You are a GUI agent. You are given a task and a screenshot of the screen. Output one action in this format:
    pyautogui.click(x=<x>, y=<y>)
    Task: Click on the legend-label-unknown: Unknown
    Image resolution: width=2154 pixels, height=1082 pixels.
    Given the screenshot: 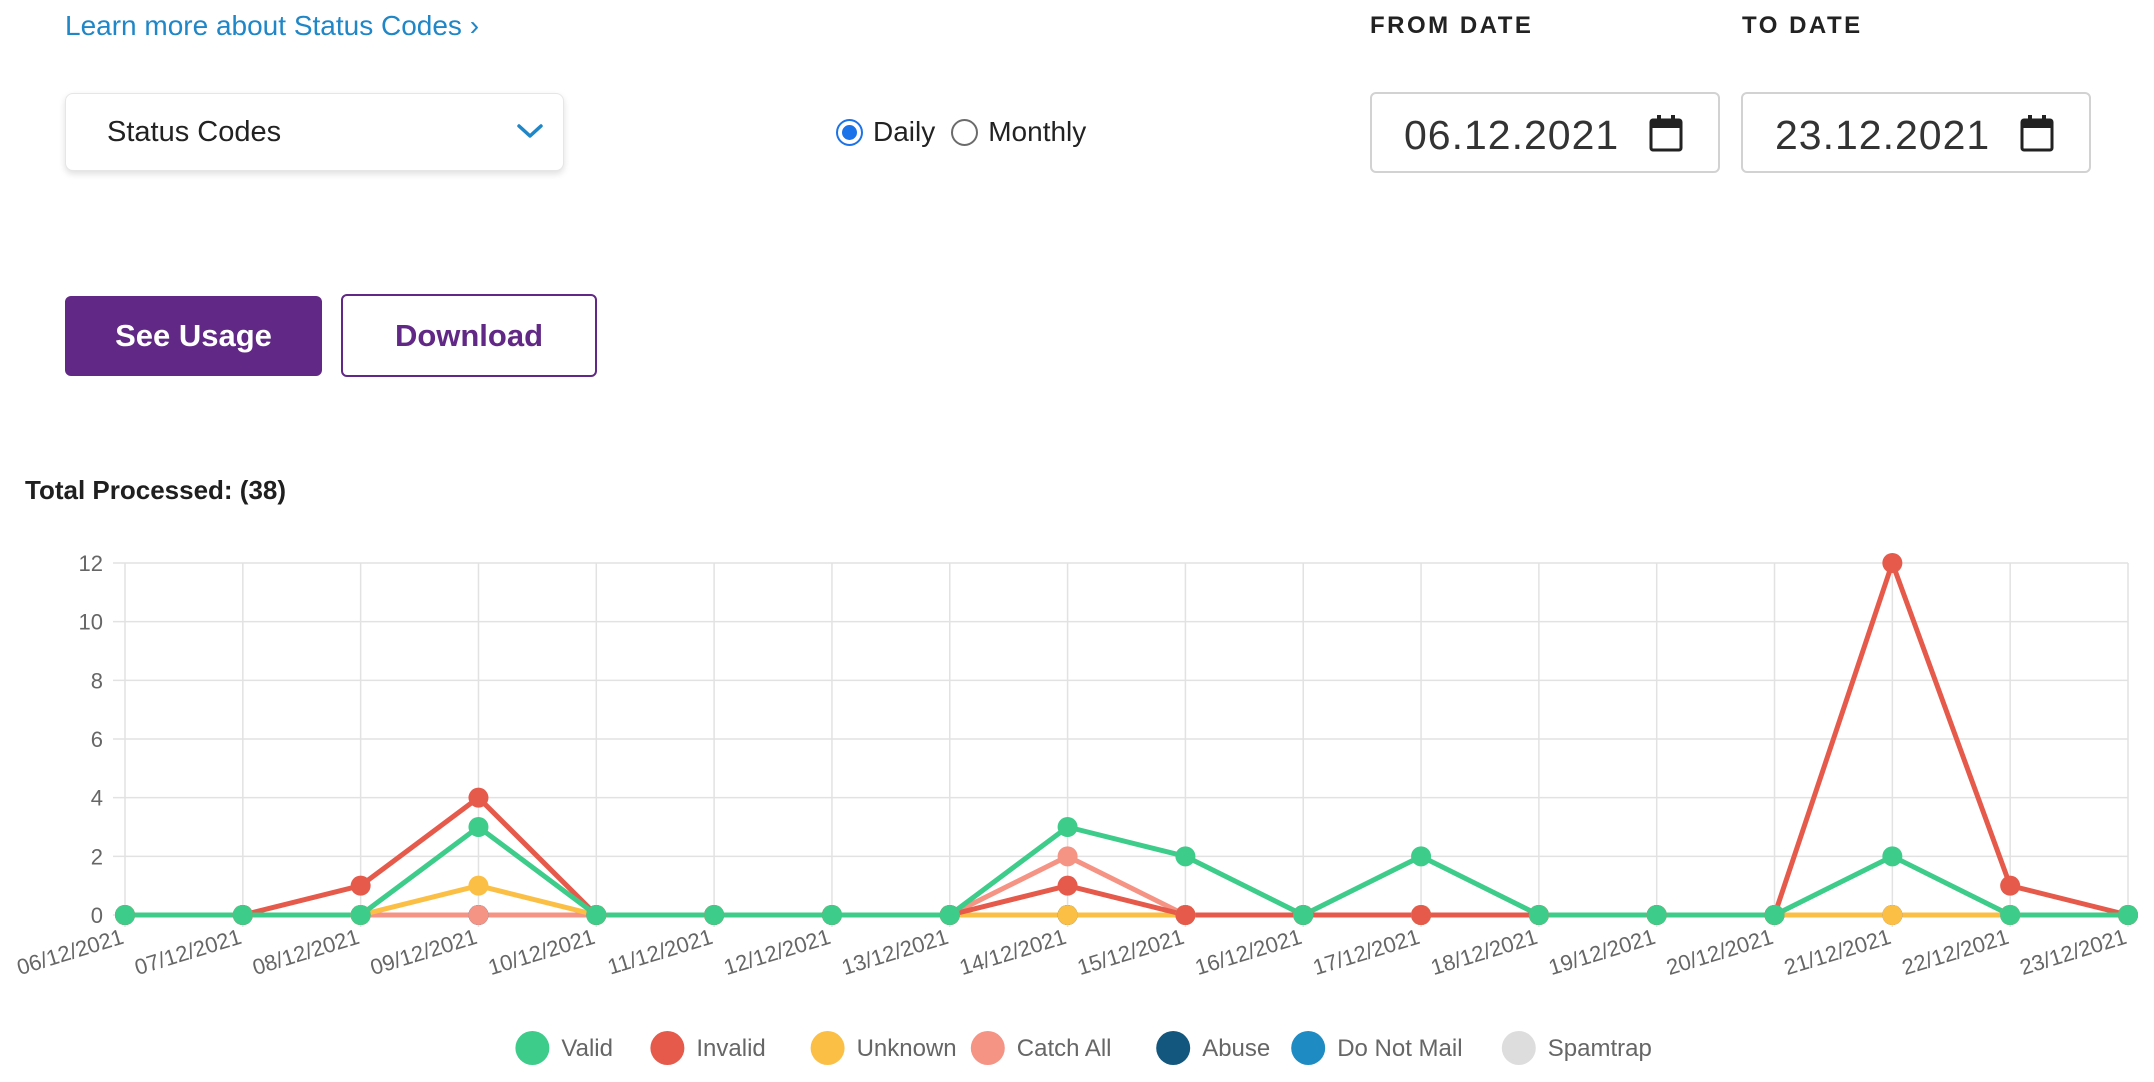 What is the action you would take?
    pyautogui.click(x=907, y=1048)
    